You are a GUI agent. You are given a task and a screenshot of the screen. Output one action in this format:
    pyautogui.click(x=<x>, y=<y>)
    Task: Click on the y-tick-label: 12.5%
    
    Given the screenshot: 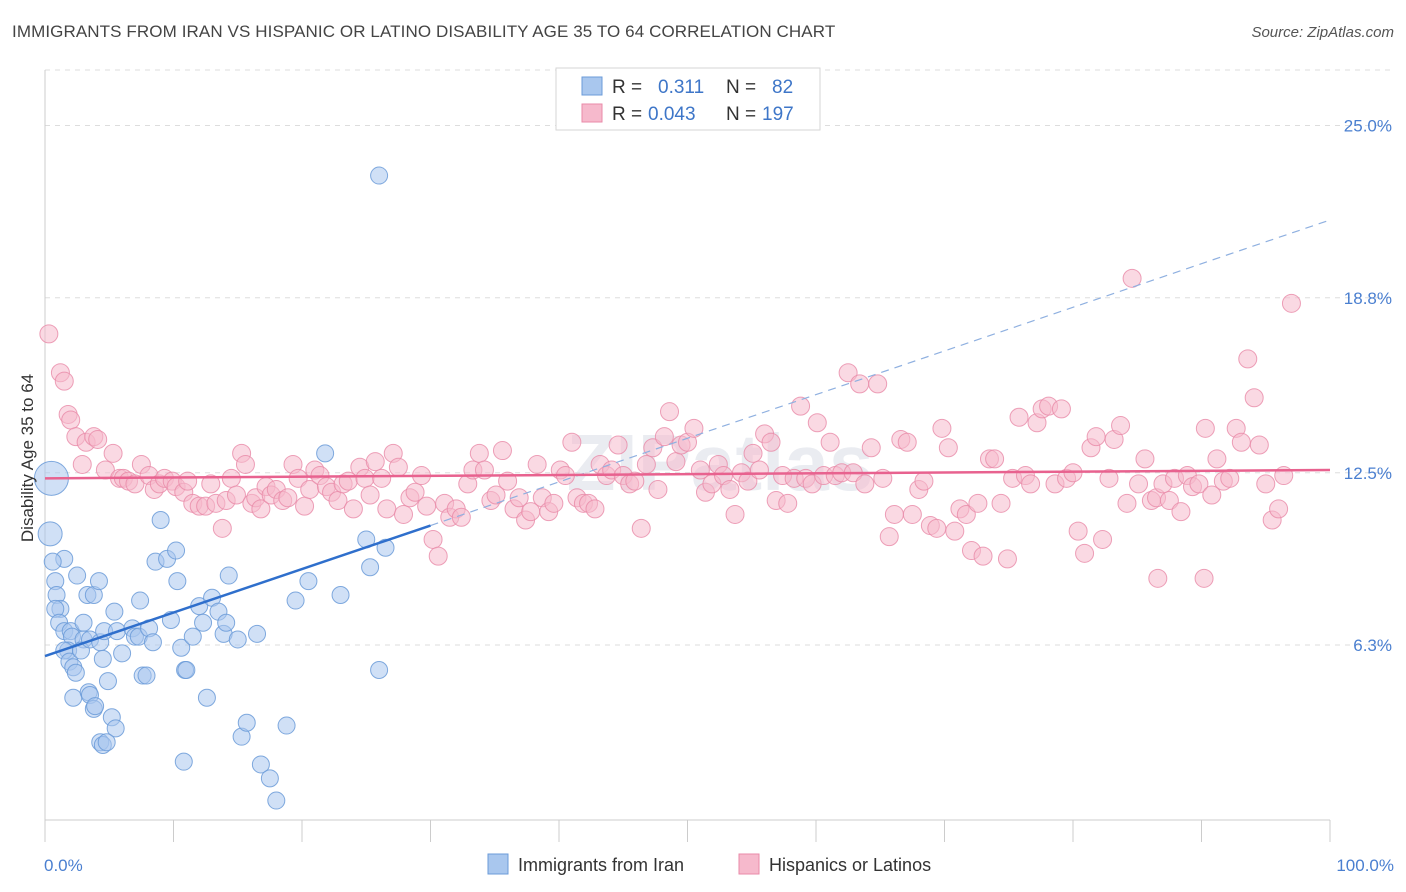 What is the action you would take?
    pyautogui.click(x=1368, y=473)
    